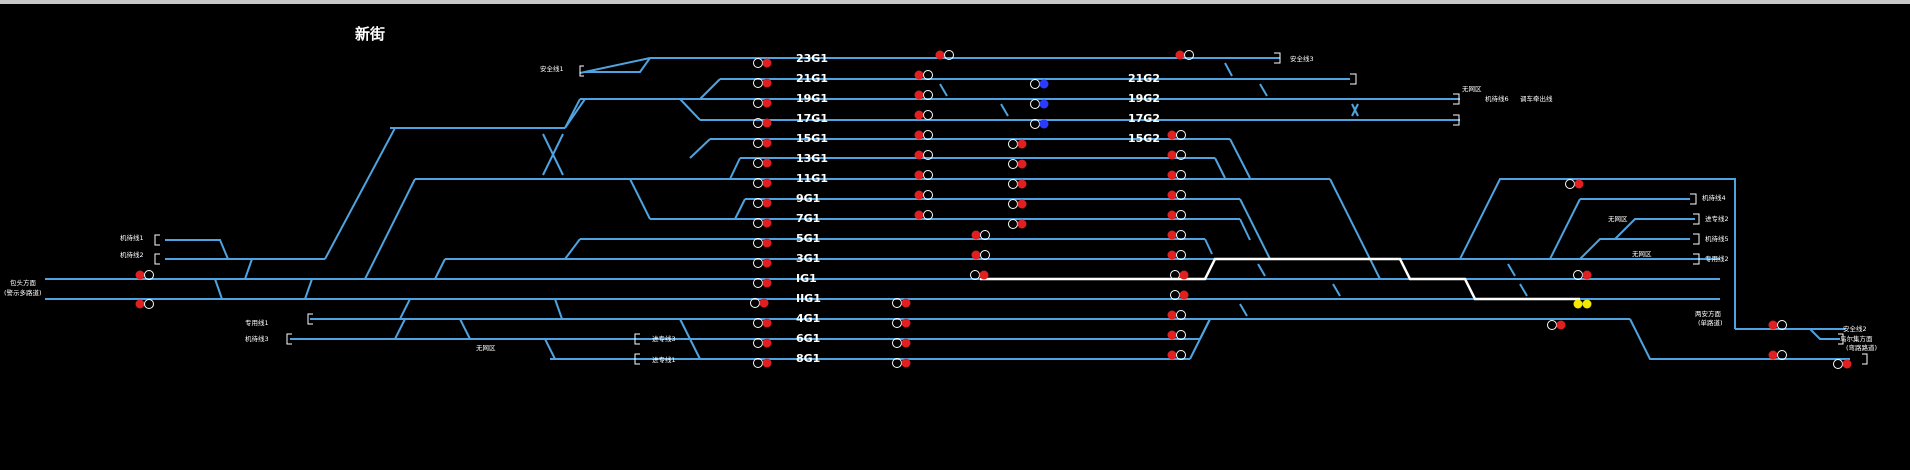 Image resolution: width=1910 pixels, height=470 pixels. Describe the element at coordinates (440, 269) in the screenshot. I see `conn-3G-left` at that location.